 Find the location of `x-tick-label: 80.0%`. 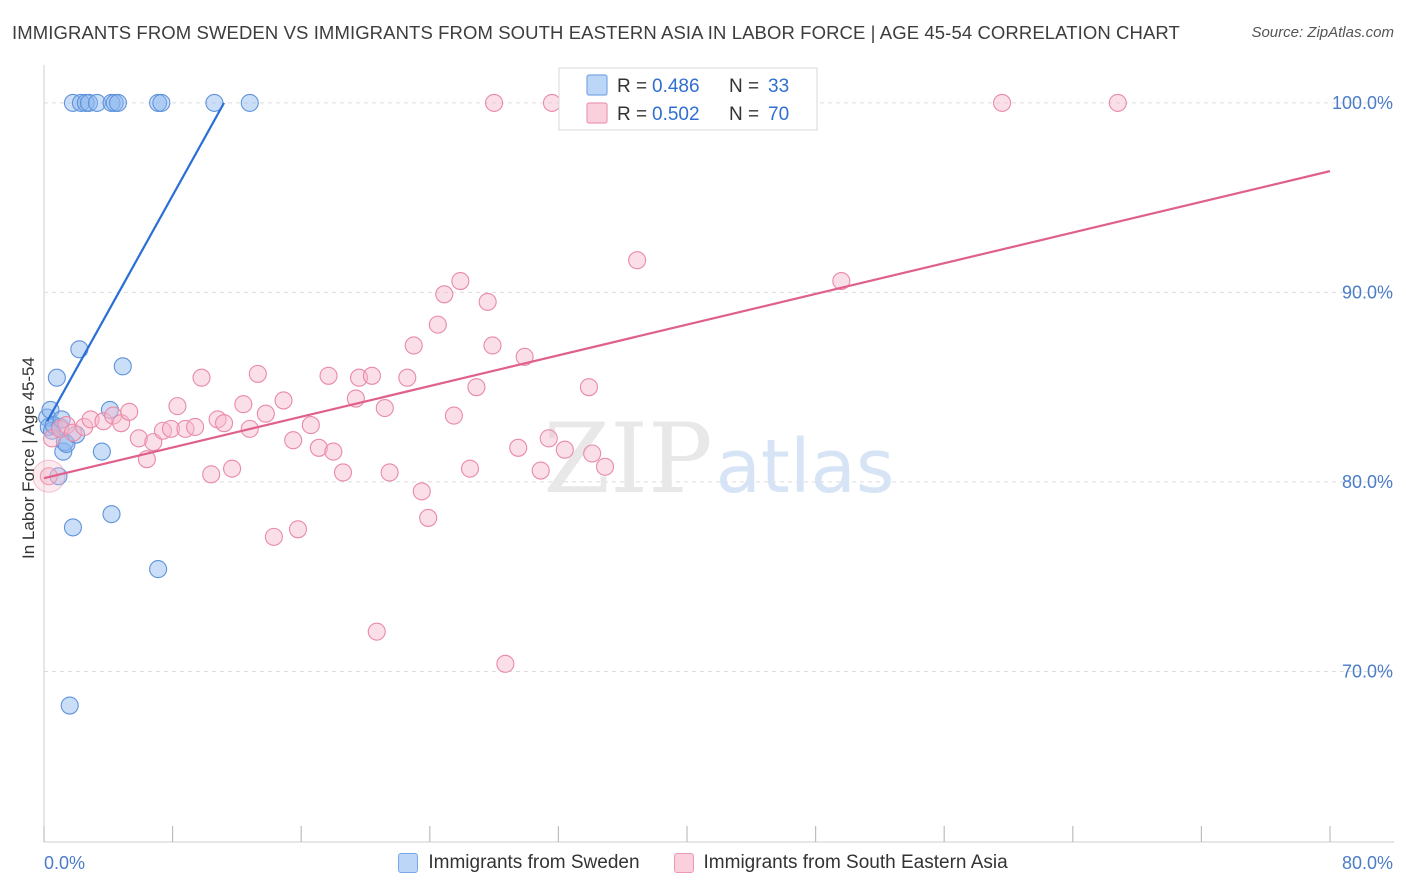

x-tick-label: 80.0% is located at coordinates (1367, 863).